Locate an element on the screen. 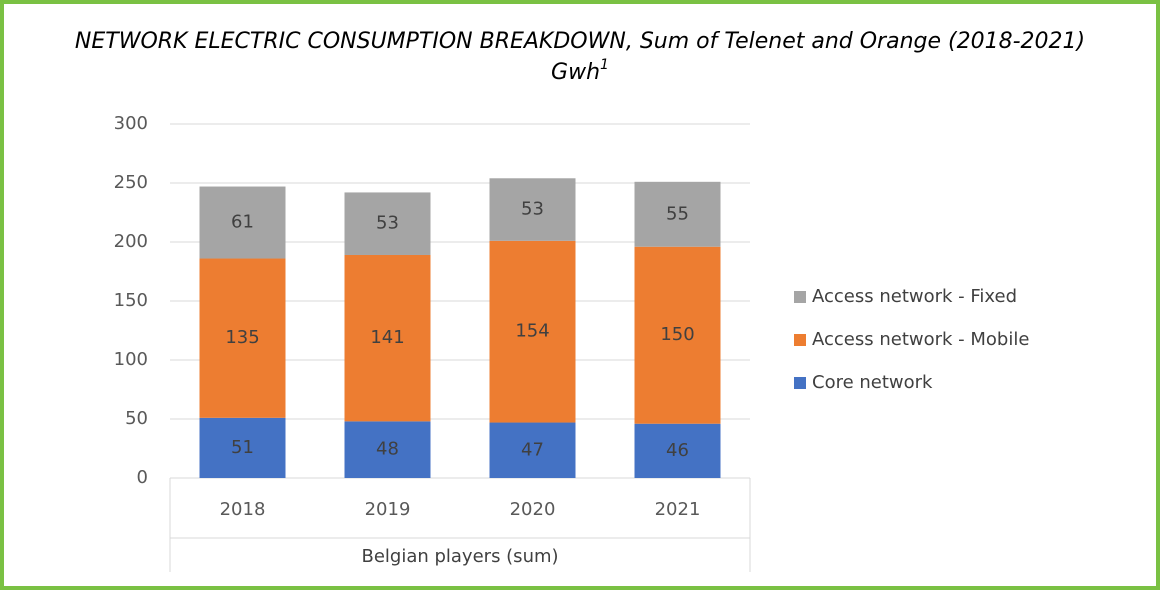 This screenshot has height=590, width=1160. chart-subtitle-line: Gwh1 is located at coordinates (580, 71).